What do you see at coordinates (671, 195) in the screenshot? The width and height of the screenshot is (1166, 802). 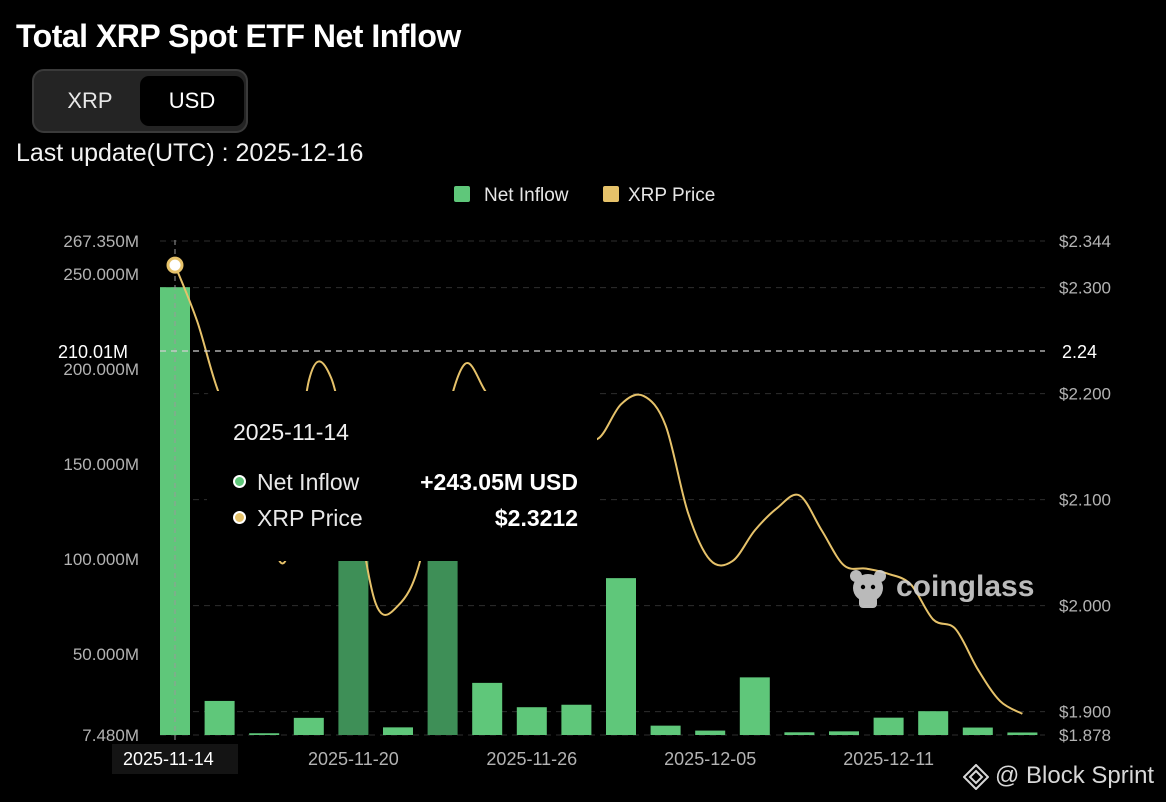 I see `legend-xrp-price: XRP Price` at bounding box center [671, 195].